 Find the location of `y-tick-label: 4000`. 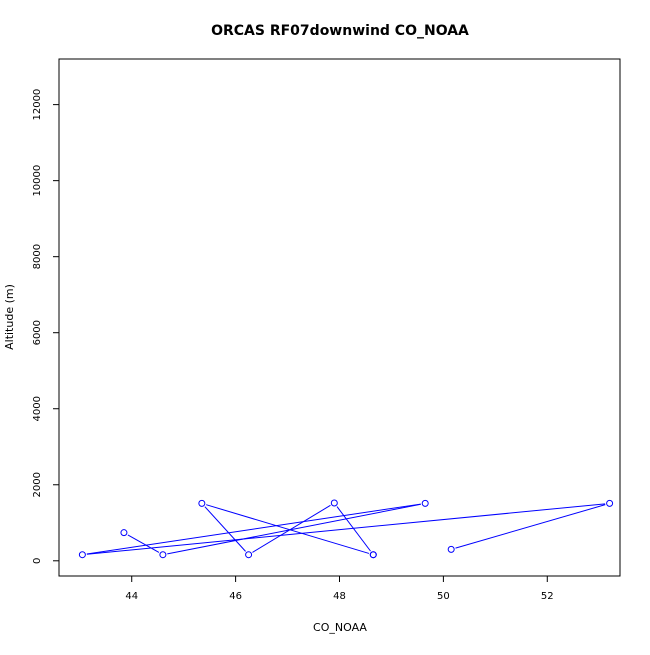

y-tick-label: 4000 is located at coordinates (37, 408).